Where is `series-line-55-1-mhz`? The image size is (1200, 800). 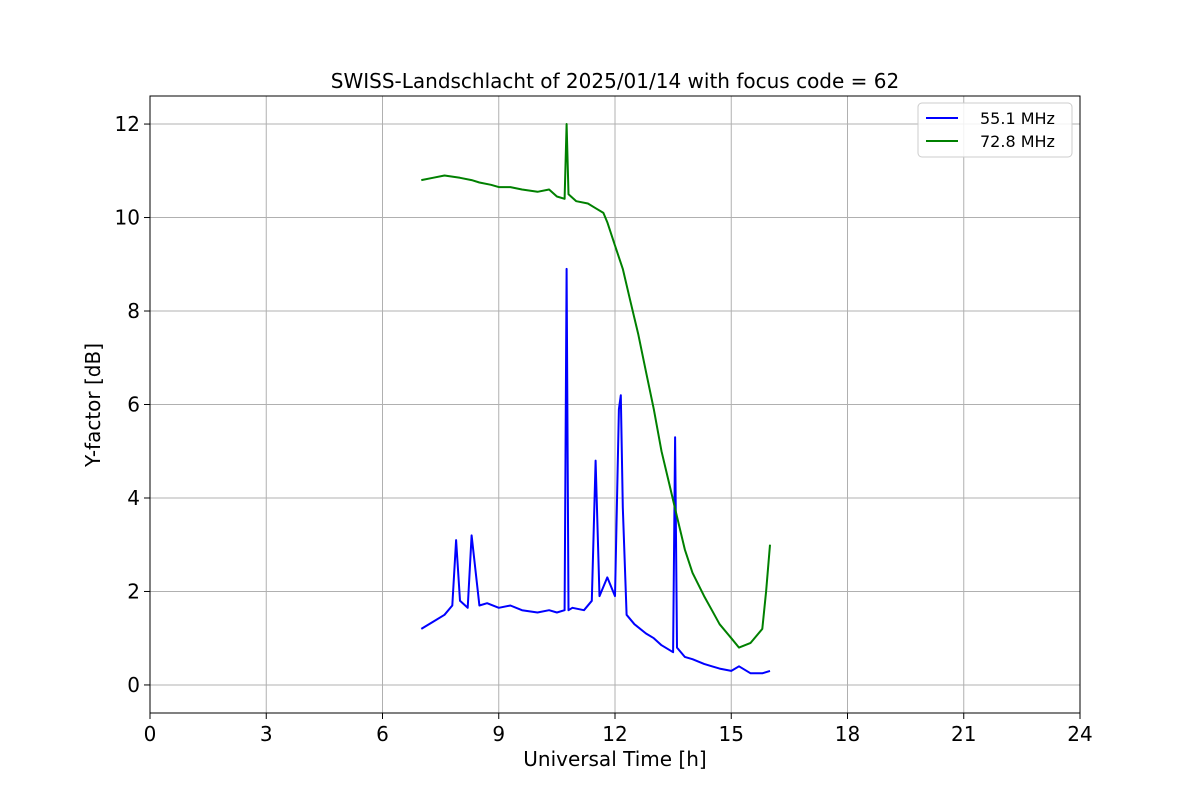 series-line-55-1-mhz is located at coordinates (595, 471).